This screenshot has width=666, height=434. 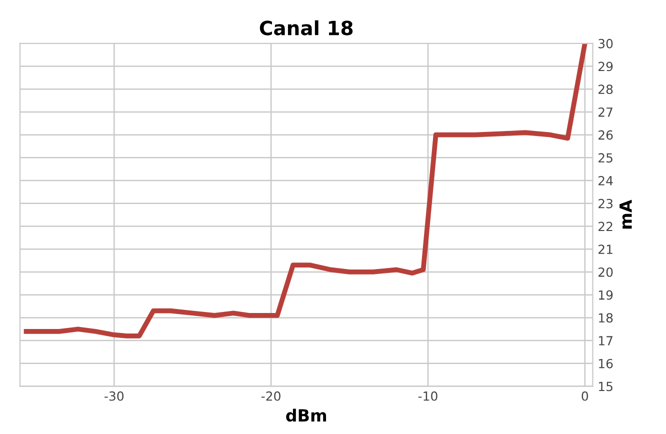 What do you see at coordinates (585, 396) in the screenshot?
I see `x-tick-label: 0` at bounding box center [585, 396].